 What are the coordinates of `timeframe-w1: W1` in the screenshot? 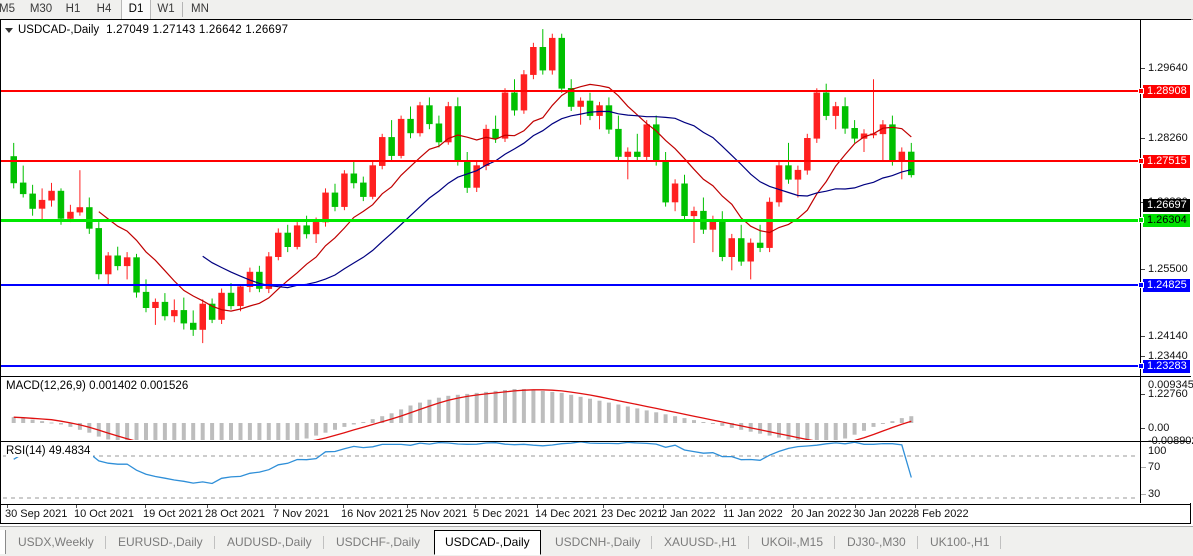 It's located at (166, 9).